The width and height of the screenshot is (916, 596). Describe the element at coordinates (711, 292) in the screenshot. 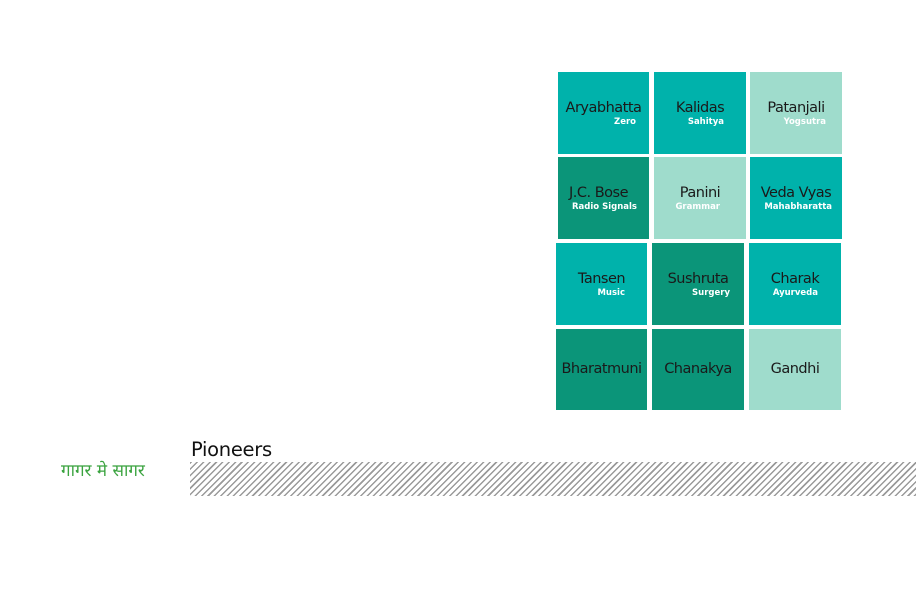

I see `tile-subtitle: Surgery` at that location.